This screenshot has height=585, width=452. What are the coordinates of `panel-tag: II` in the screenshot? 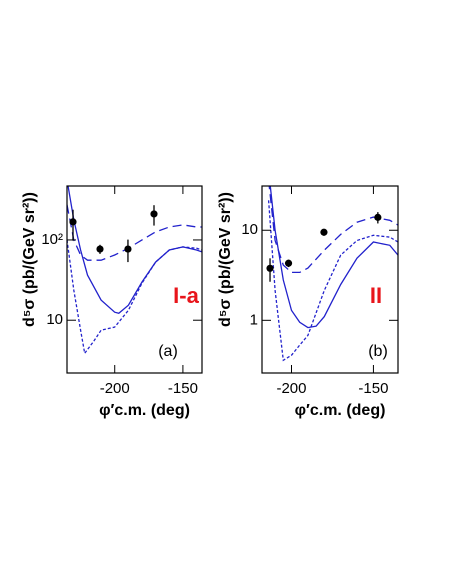 It's located at (376, 295).